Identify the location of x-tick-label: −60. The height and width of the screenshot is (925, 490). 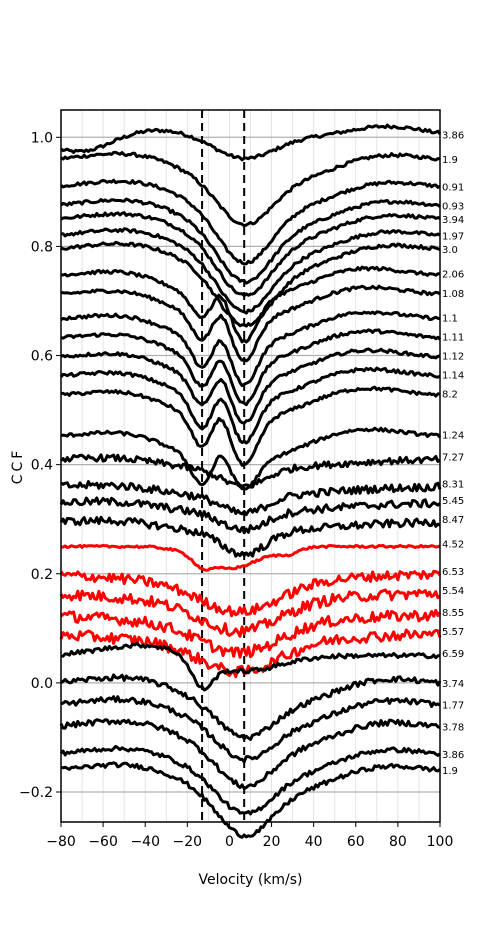
(103, 842).